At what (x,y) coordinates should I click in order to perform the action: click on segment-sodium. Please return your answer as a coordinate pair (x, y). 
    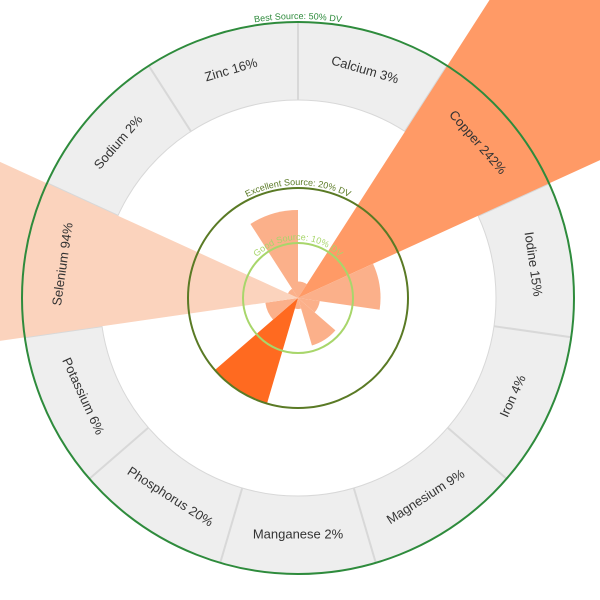
    Looking at the image, I should click on (118, 140).